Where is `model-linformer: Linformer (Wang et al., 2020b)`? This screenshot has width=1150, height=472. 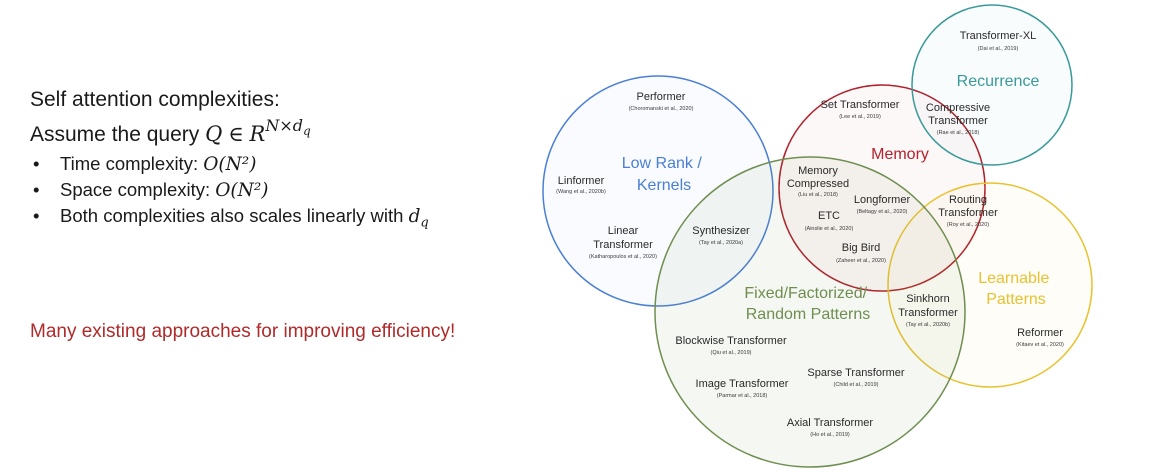
model-linformer: Linformer (Wang et al., 2020b) is located at coordinates (581, 185).